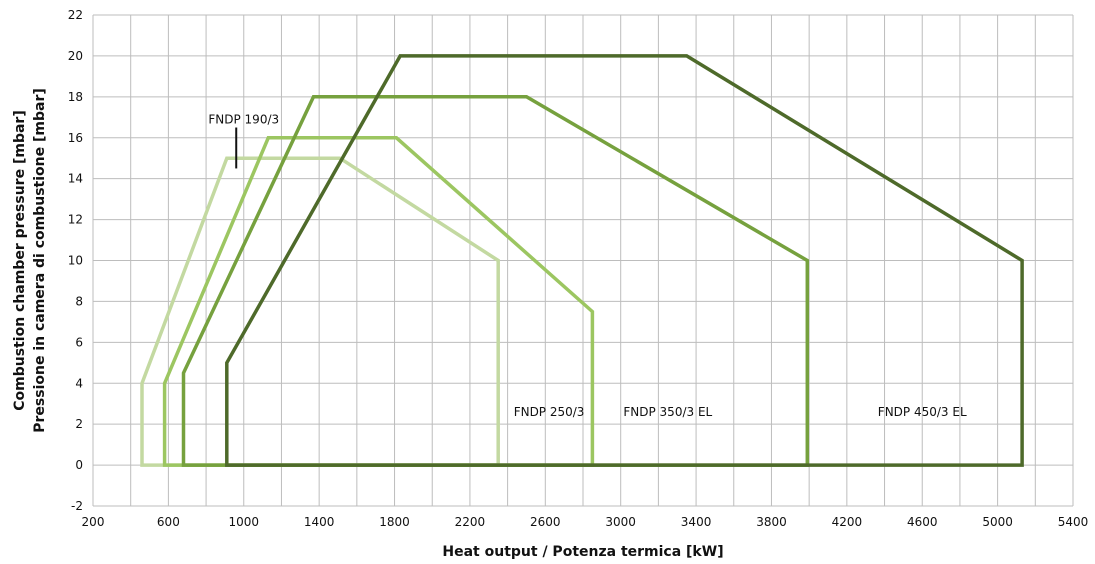  What do you see at coordinates (771, 522) in the screenshot?
I see `x-tick-label: 3800` at bounding box center [771, 522].